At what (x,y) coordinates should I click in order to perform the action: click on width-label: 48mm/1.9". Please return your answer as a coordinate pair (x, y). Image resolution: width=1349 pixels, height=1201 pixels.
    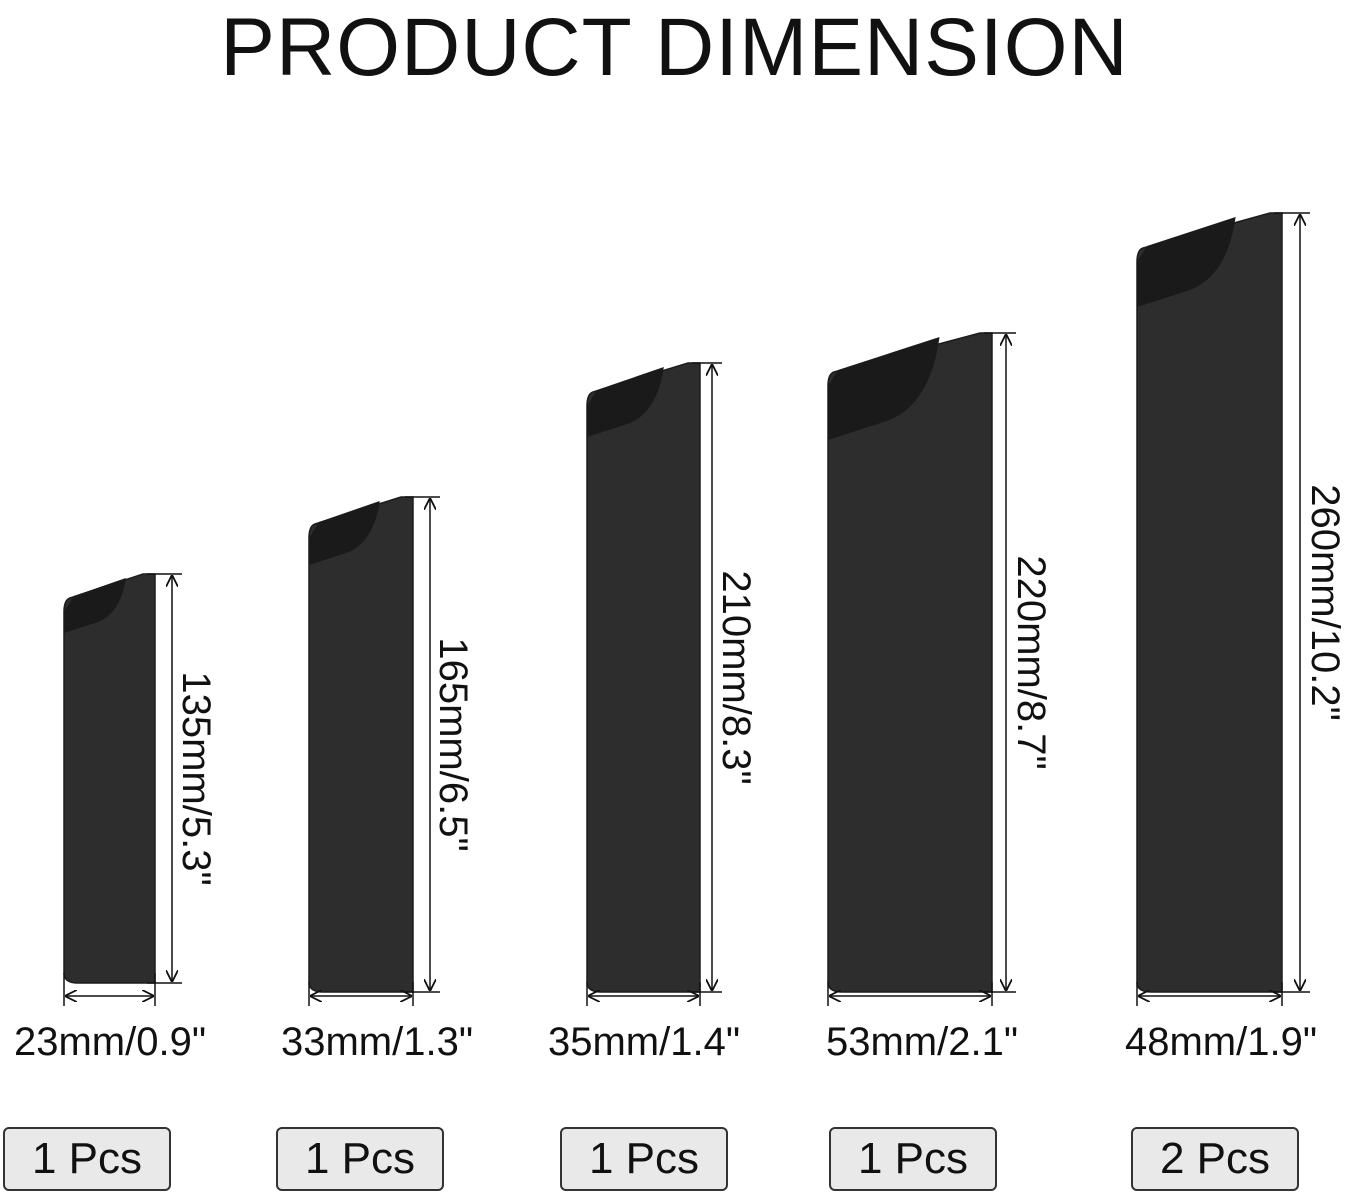
    Looking at the image, I should click on (1221, 1042).